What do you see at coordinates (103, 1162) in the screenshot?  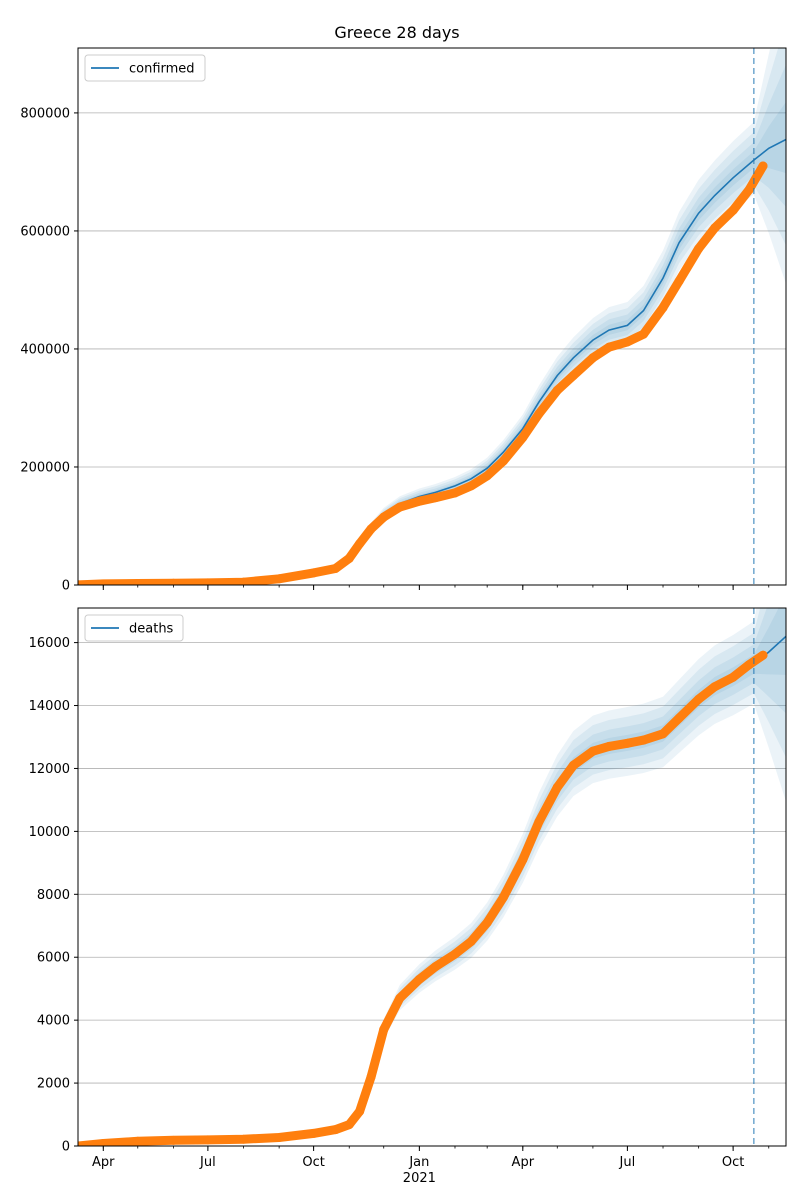 I see `deaths-xtick-label: Apr` at bounding box center [103, 1162].